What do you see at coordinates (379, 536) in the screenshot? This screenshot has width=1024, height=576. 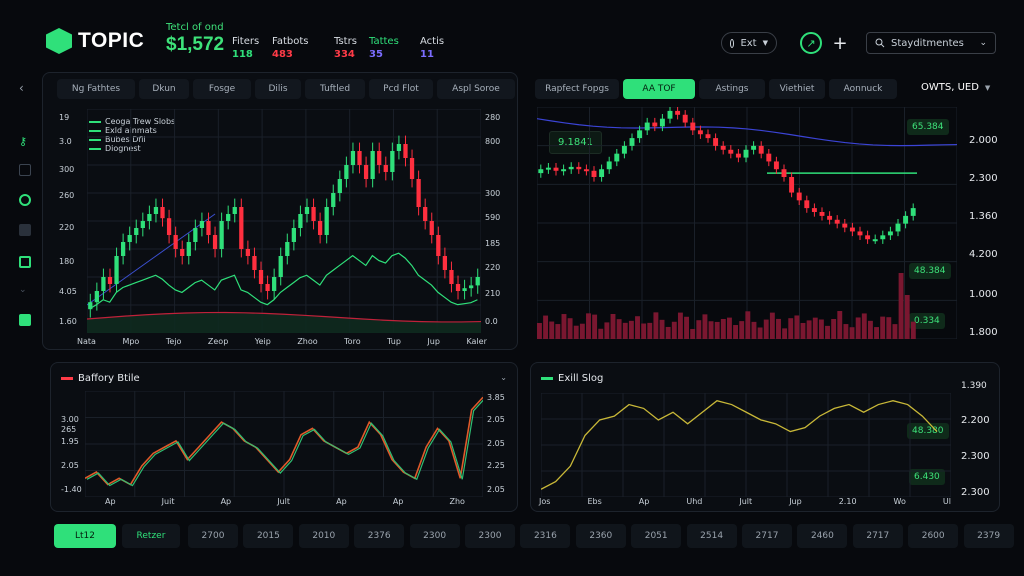 I see `timeline-item: 2376` at bounding box center [379, 536].